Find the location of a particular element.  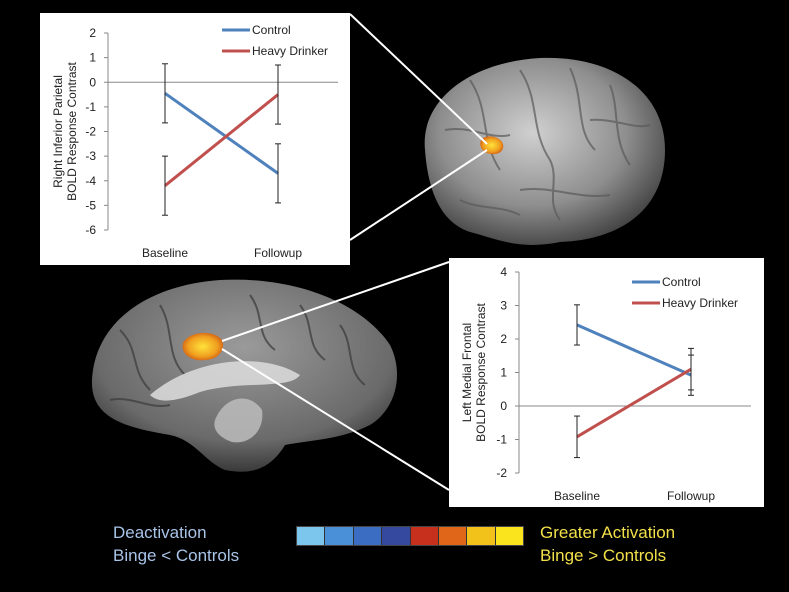

activation-caption: Greater Activation Binge > Controls is located at coordinates (607, 544).